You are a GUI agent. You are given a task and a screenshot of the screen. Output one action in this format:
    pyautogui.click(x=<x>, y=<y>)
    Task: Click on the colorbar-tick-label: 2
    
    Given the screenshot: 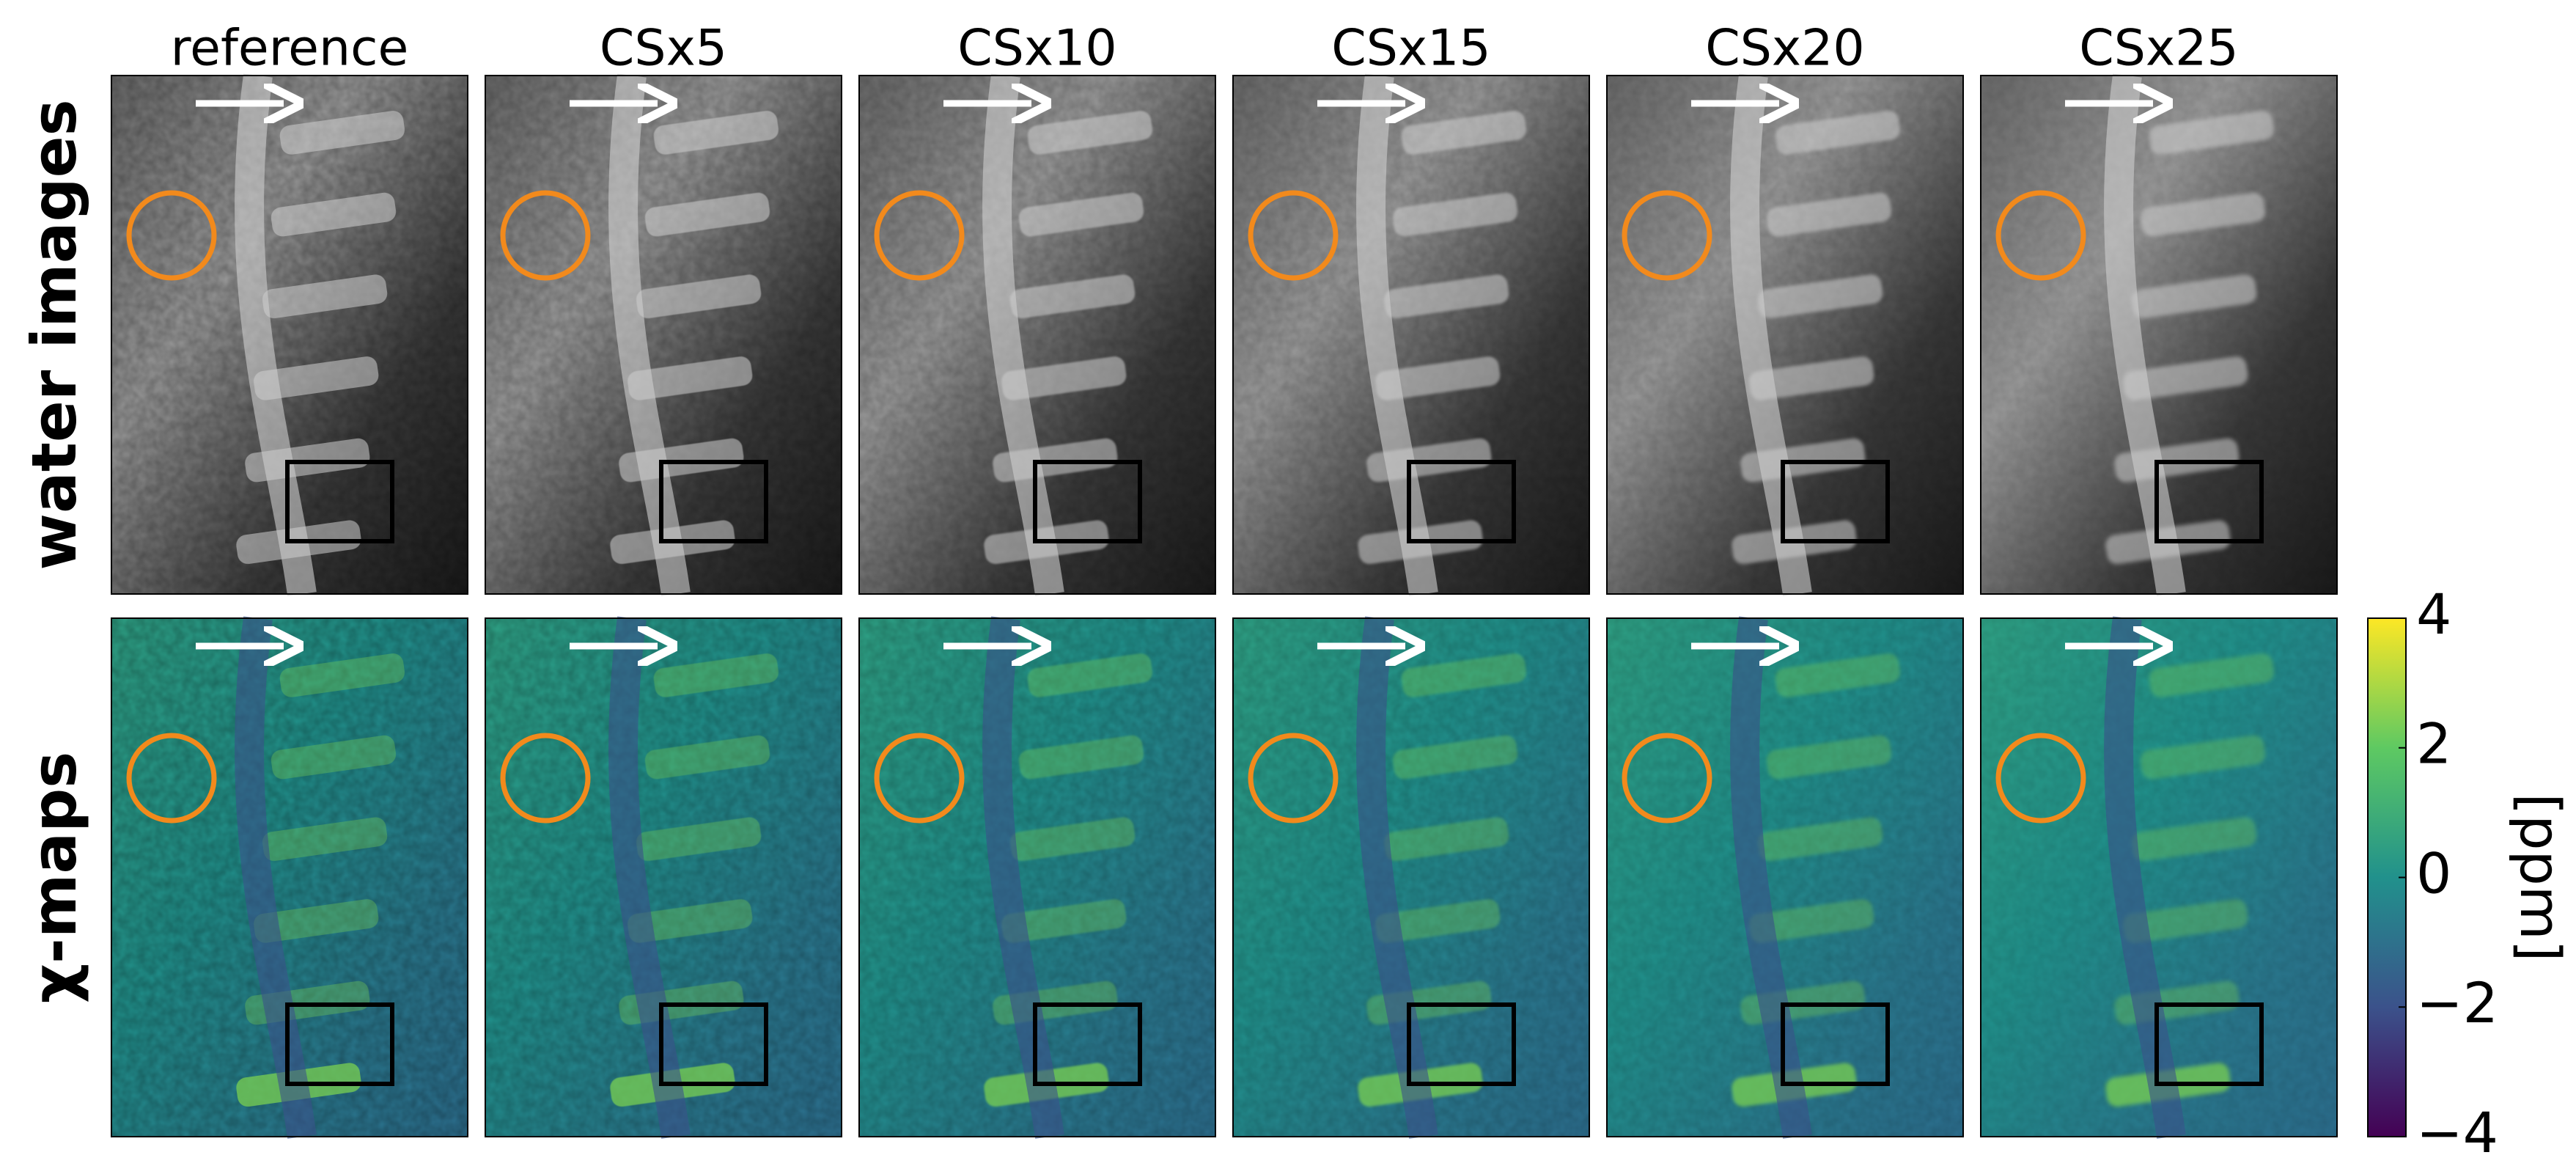 What is the action you would take?
    pyautogui.click(x=2433, y=744)
    